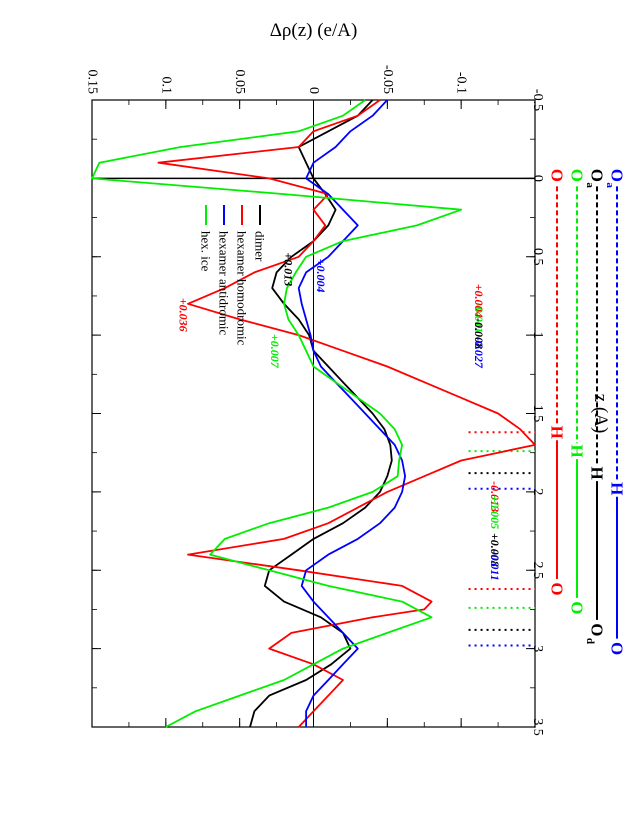 Image resolution: width=632 pixels, height=822 pixels. I want to click on x-tick-label: 3.5, so click(537, 727).